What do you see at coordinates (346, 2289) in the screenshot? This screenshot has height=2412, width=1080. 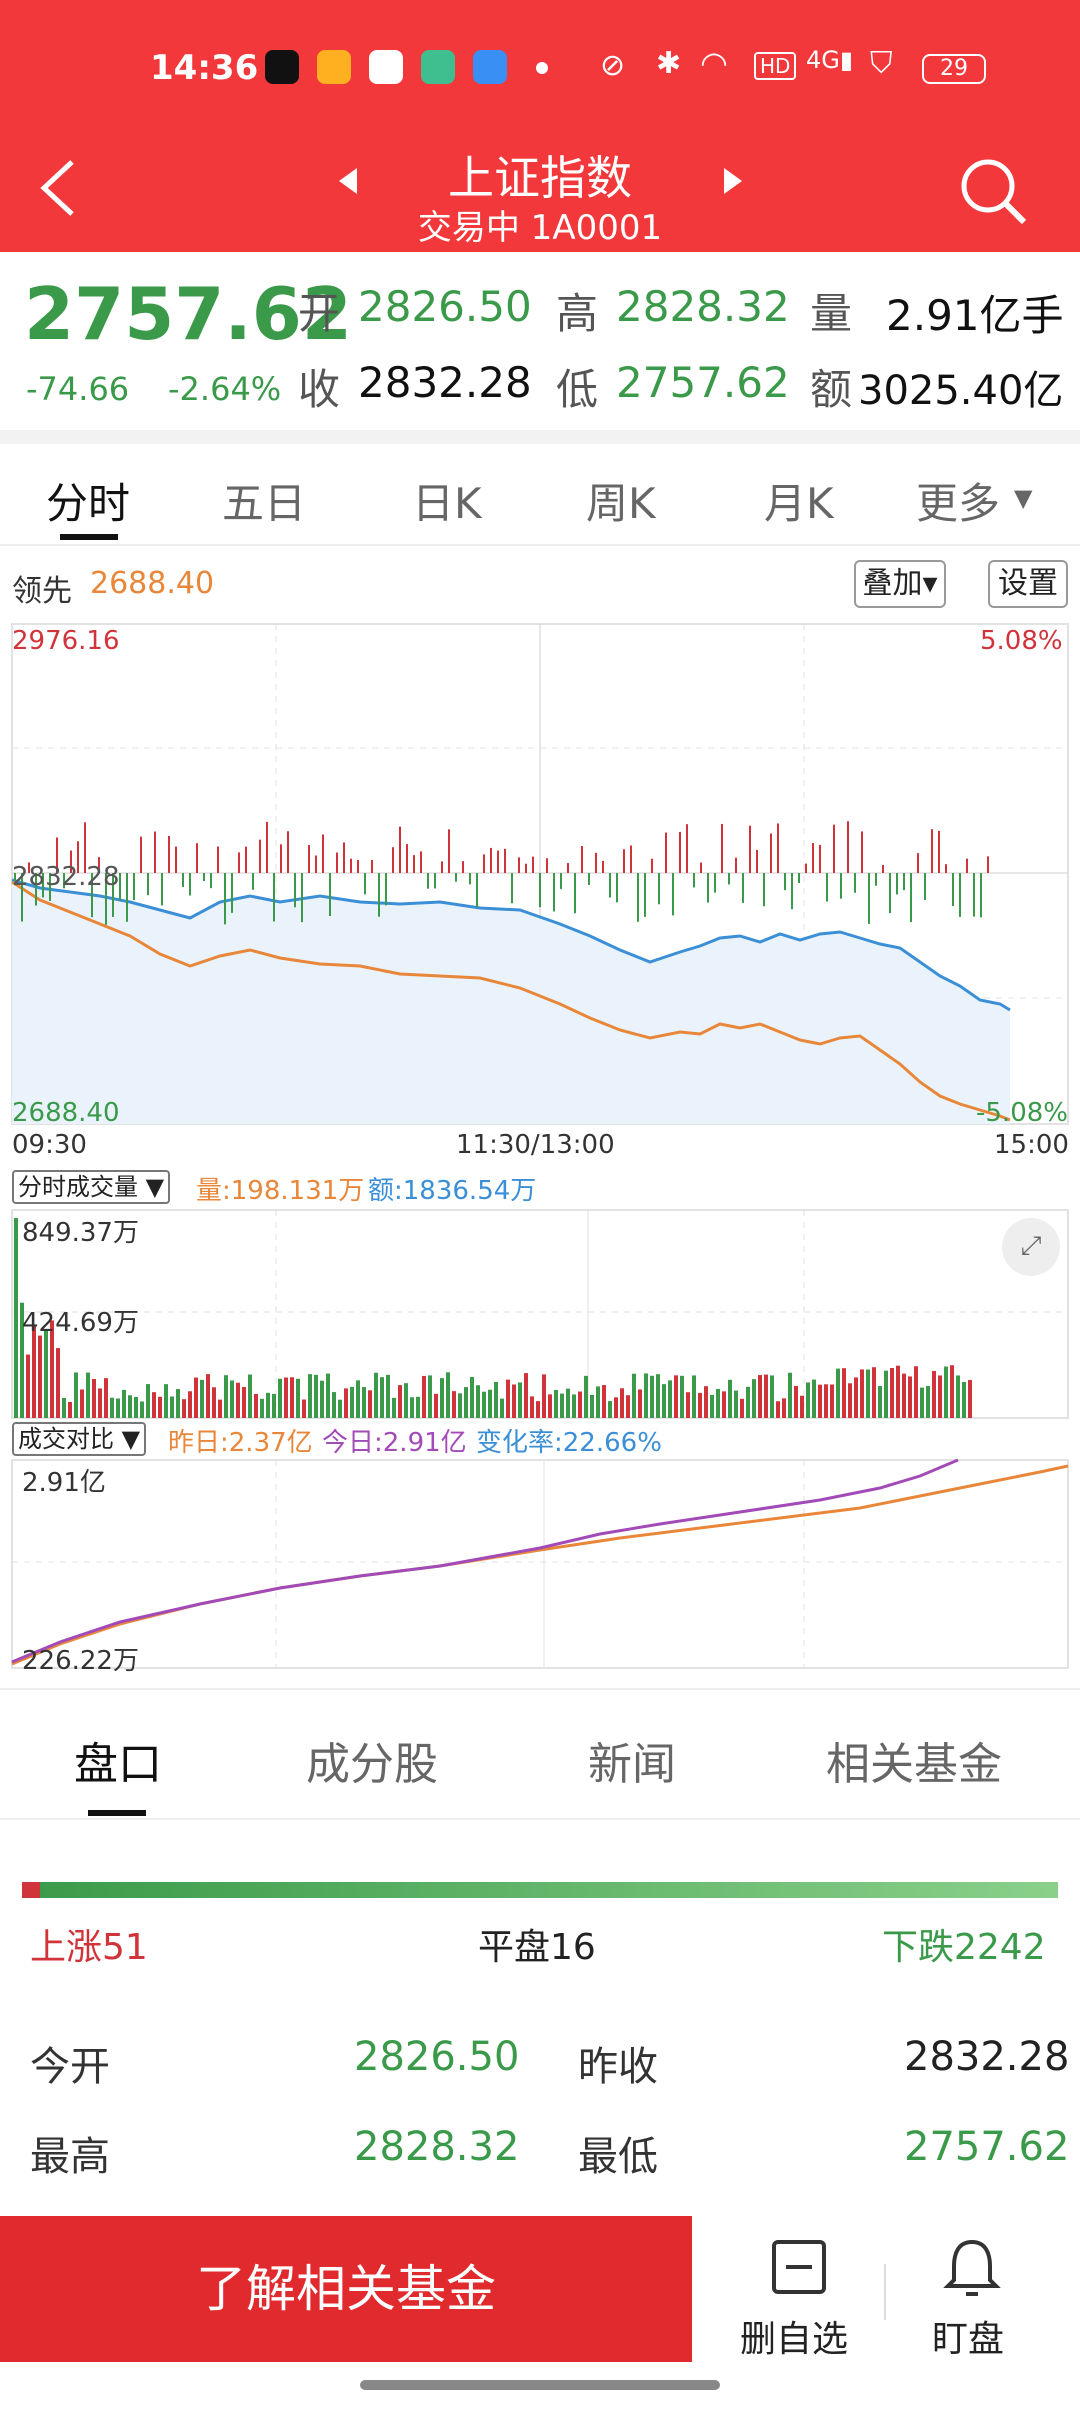 I see `related-funds-button: 了解相关基金` at bounding box center [346, 2289].